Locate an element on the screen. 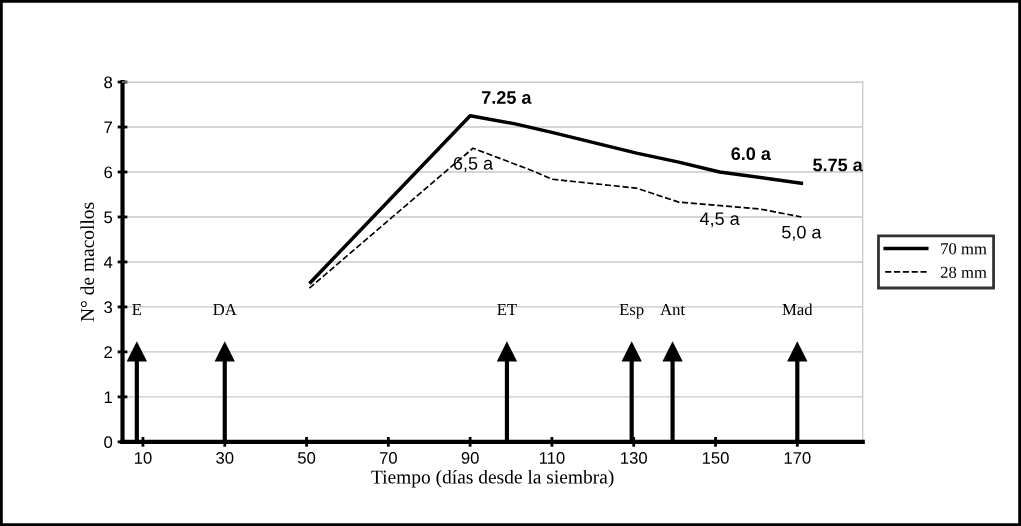 This screenshot has height=526, width=1021. y-tick-label: 8 is located at coordinates (108, 82).